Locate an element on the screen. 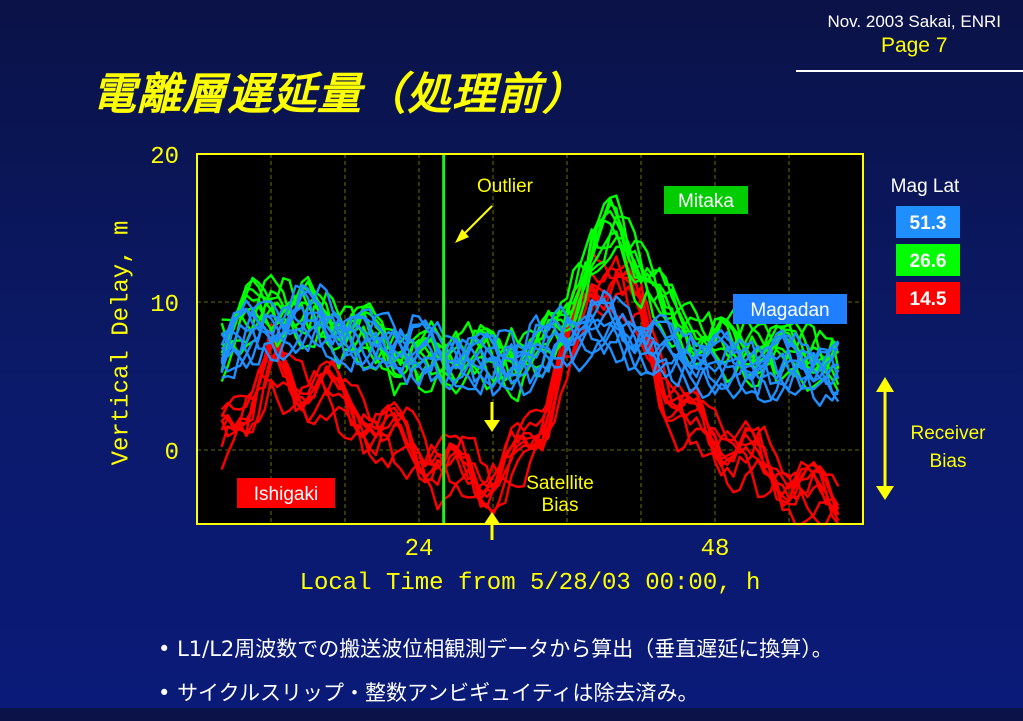 This screenshot has height=721, width=1023. legend-label-1: 26.6 is located at coordinates (928, 261).